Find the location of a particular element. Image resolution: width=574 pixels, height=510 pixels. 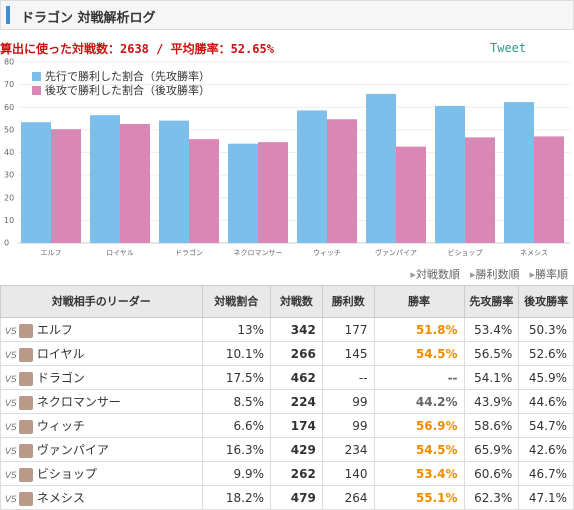

cell: 17.5% is located at coordinates (236, 377).